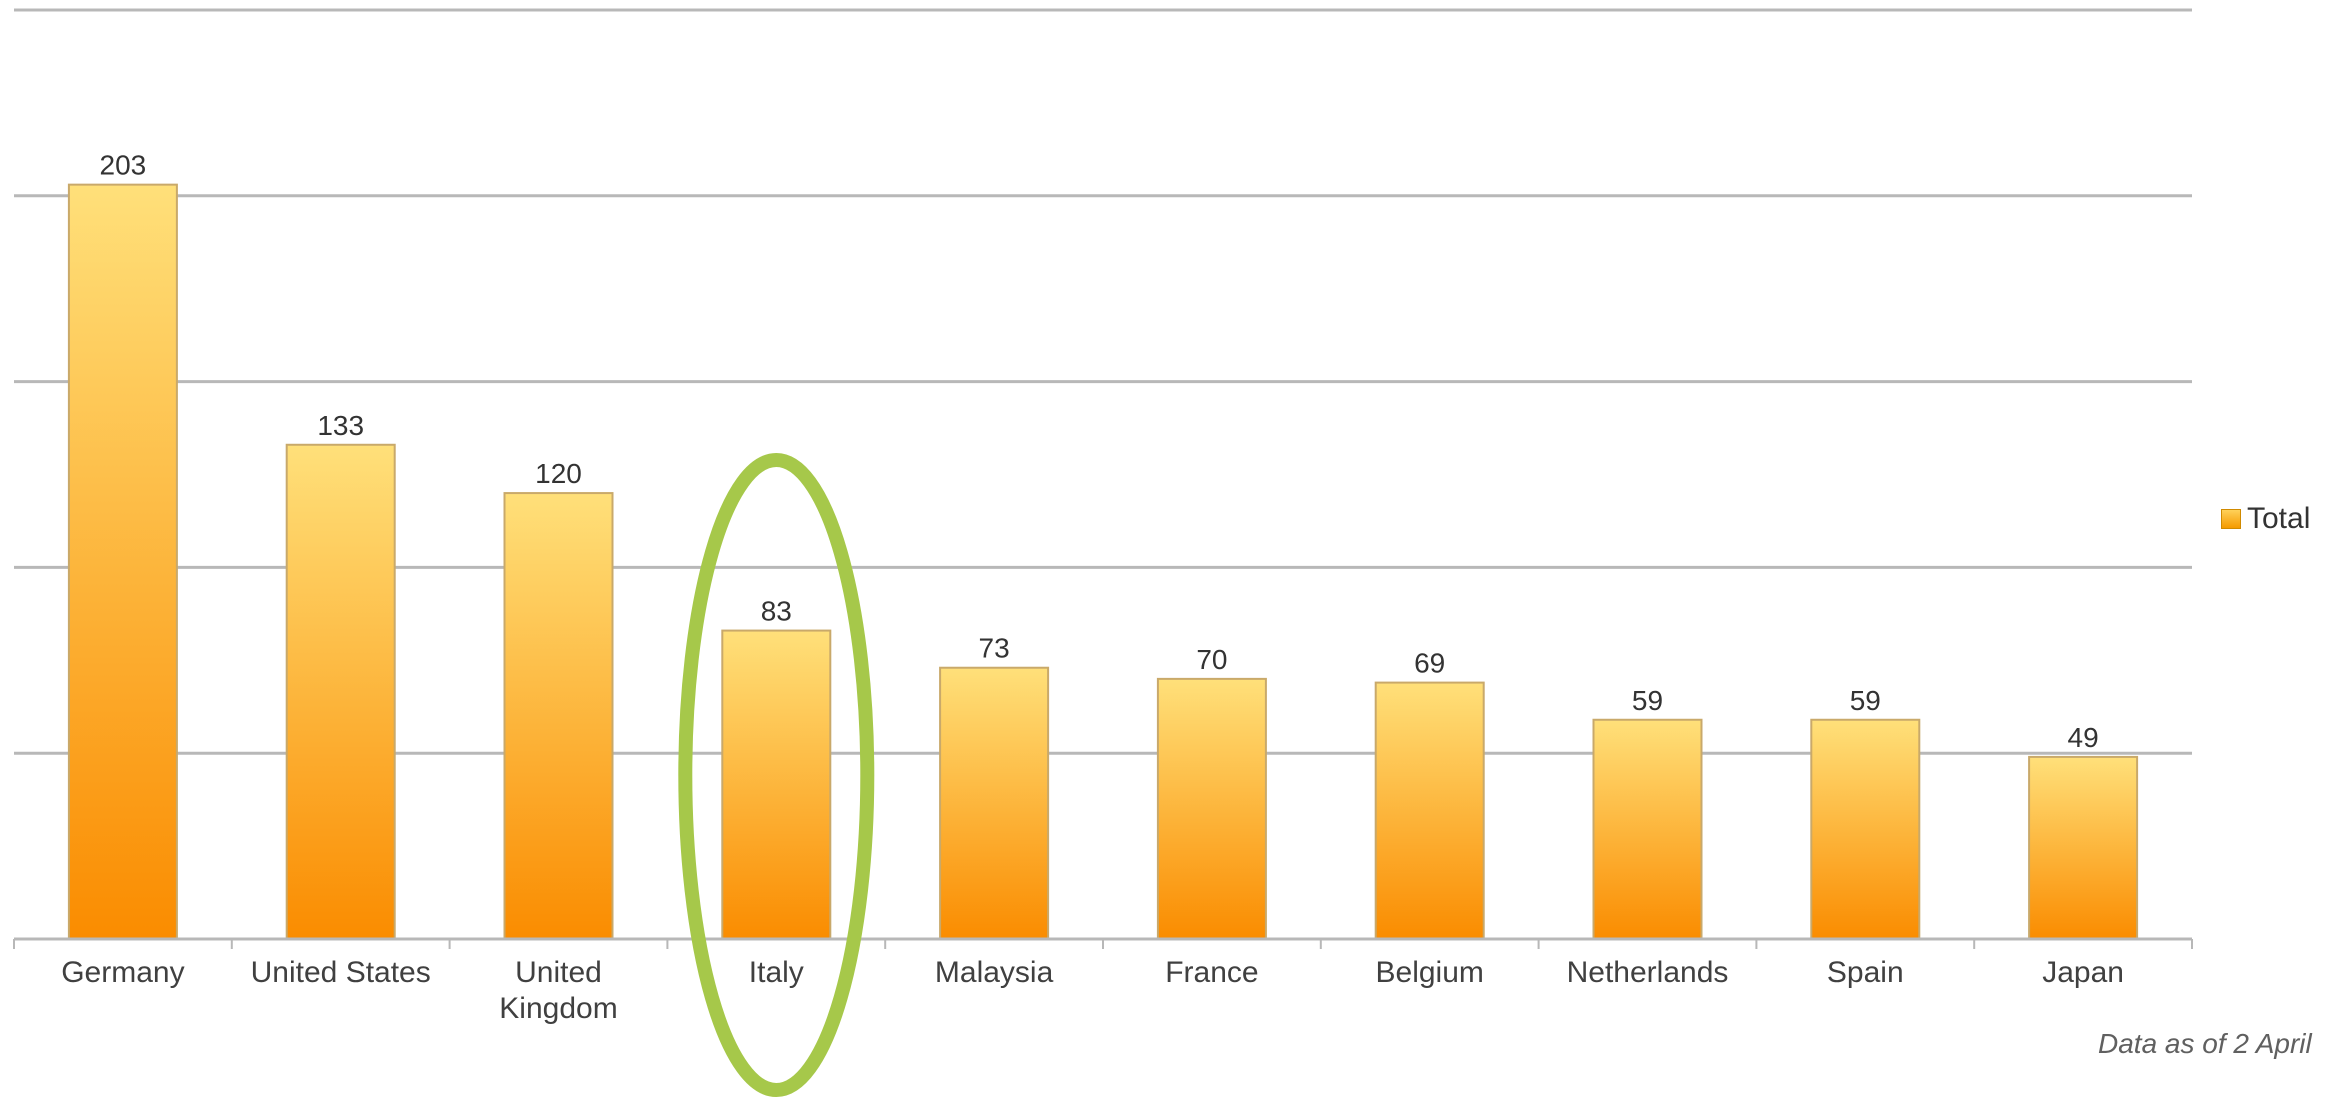 The height and width of the screenshot is (1101, 2338). What do you see at coordinates (1429, 663) in the screenshot?
I see `data-label: 69` at bounding box center [1429, 663].